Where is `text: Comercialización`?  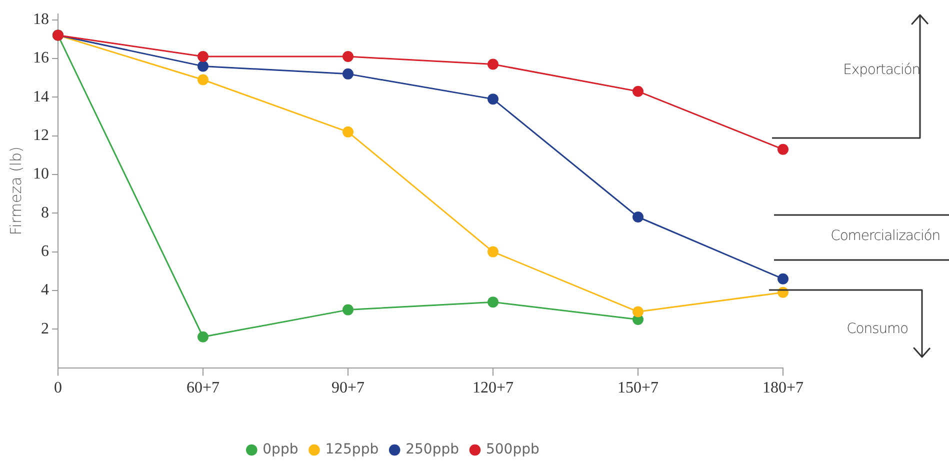 text: Comercialización is located at coordinates (885, 236).